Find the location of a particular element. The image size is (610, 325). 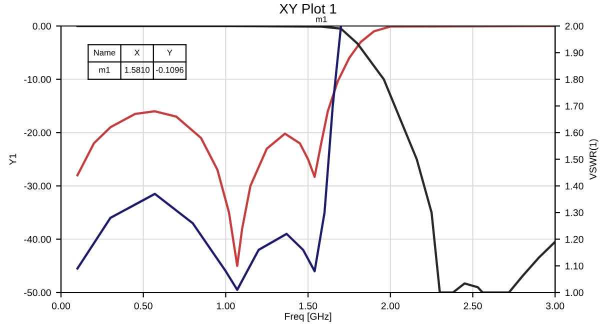

y-axis-title: Y1 is located at coordinates (12, 159).